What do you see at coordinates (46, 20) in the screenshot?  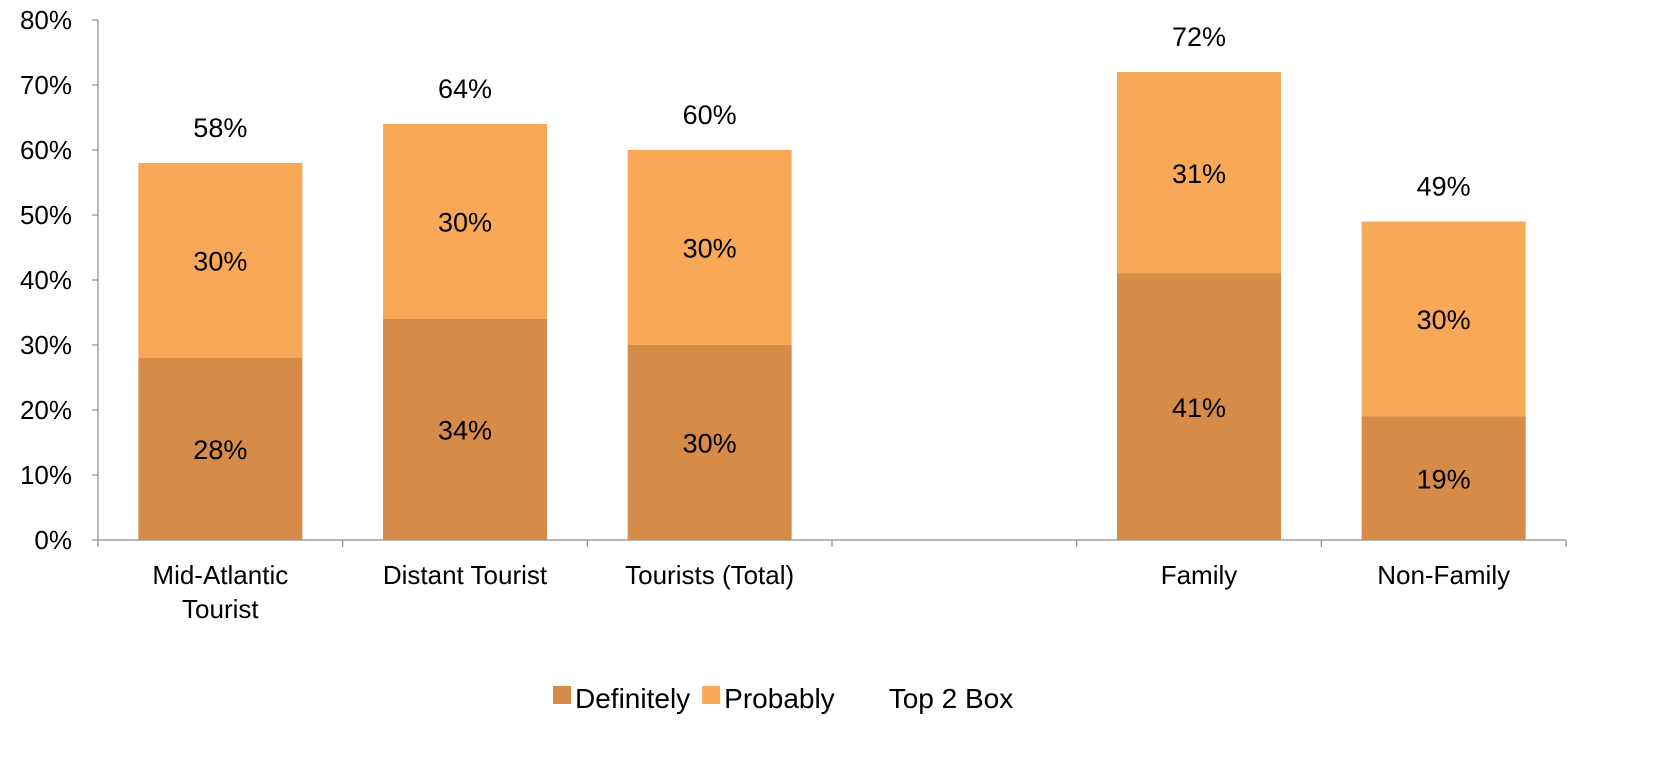 I see `y-tick-label: 80%` at bounding box center [46, 20].